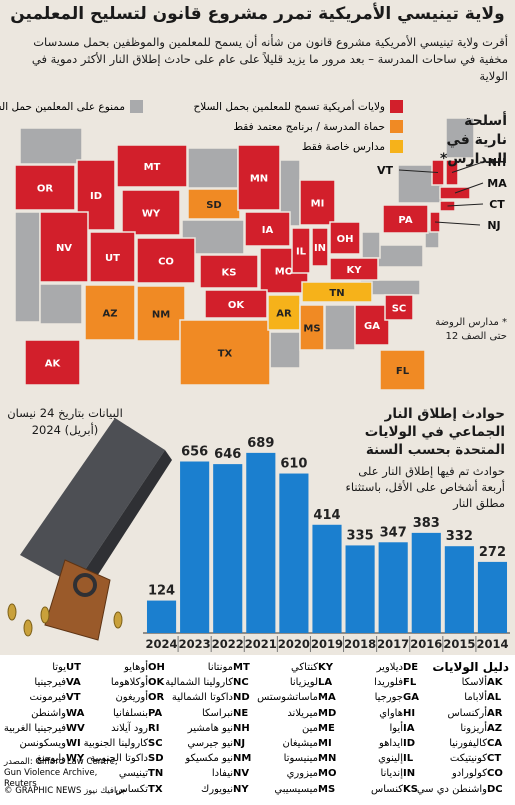 This screenshot has height=805, width=515. What do you see at coordinates (287, 698) in the screenshot?
I see `key-name: ماساتشوستس` at bounding box center [287, 698].